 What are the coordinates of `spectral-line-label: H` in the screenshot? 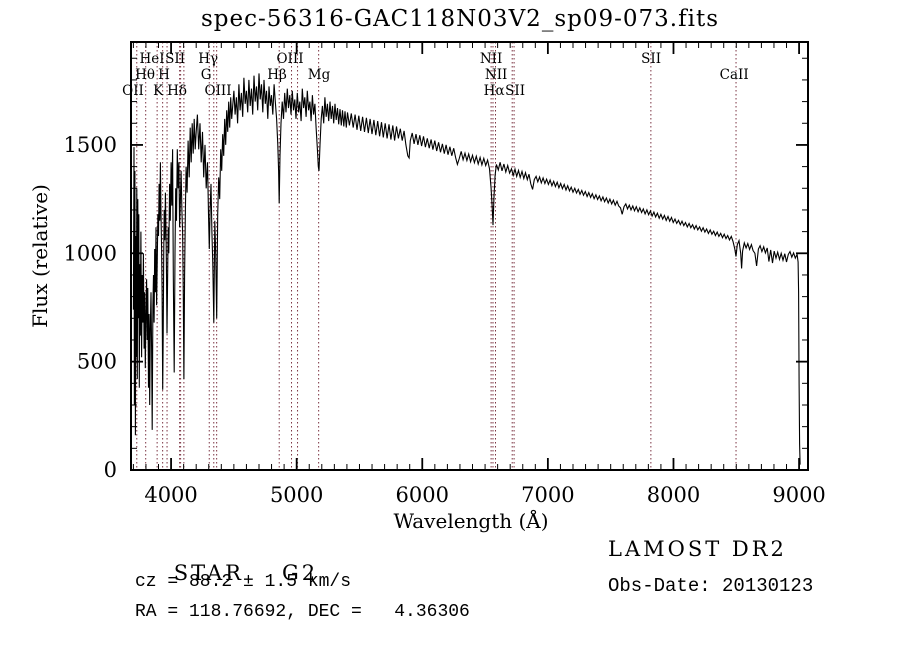 It's located at (164, 75).